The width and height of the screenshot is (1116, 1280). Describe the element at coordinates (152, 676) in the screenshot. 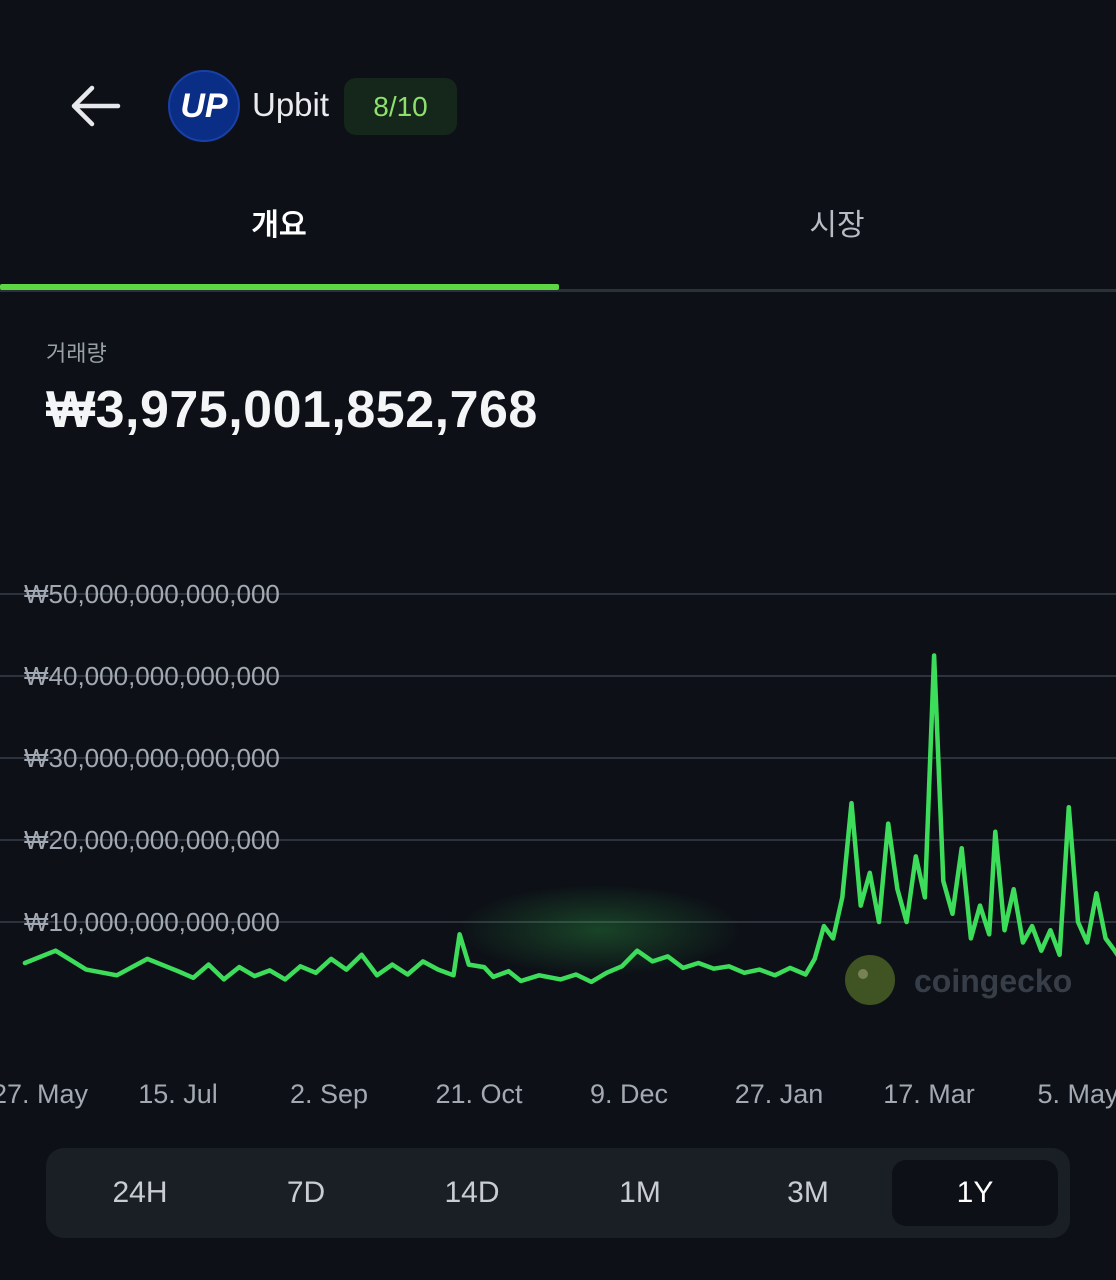

I see `y-tick-label: ₩40,000,000,000,000` at that location.